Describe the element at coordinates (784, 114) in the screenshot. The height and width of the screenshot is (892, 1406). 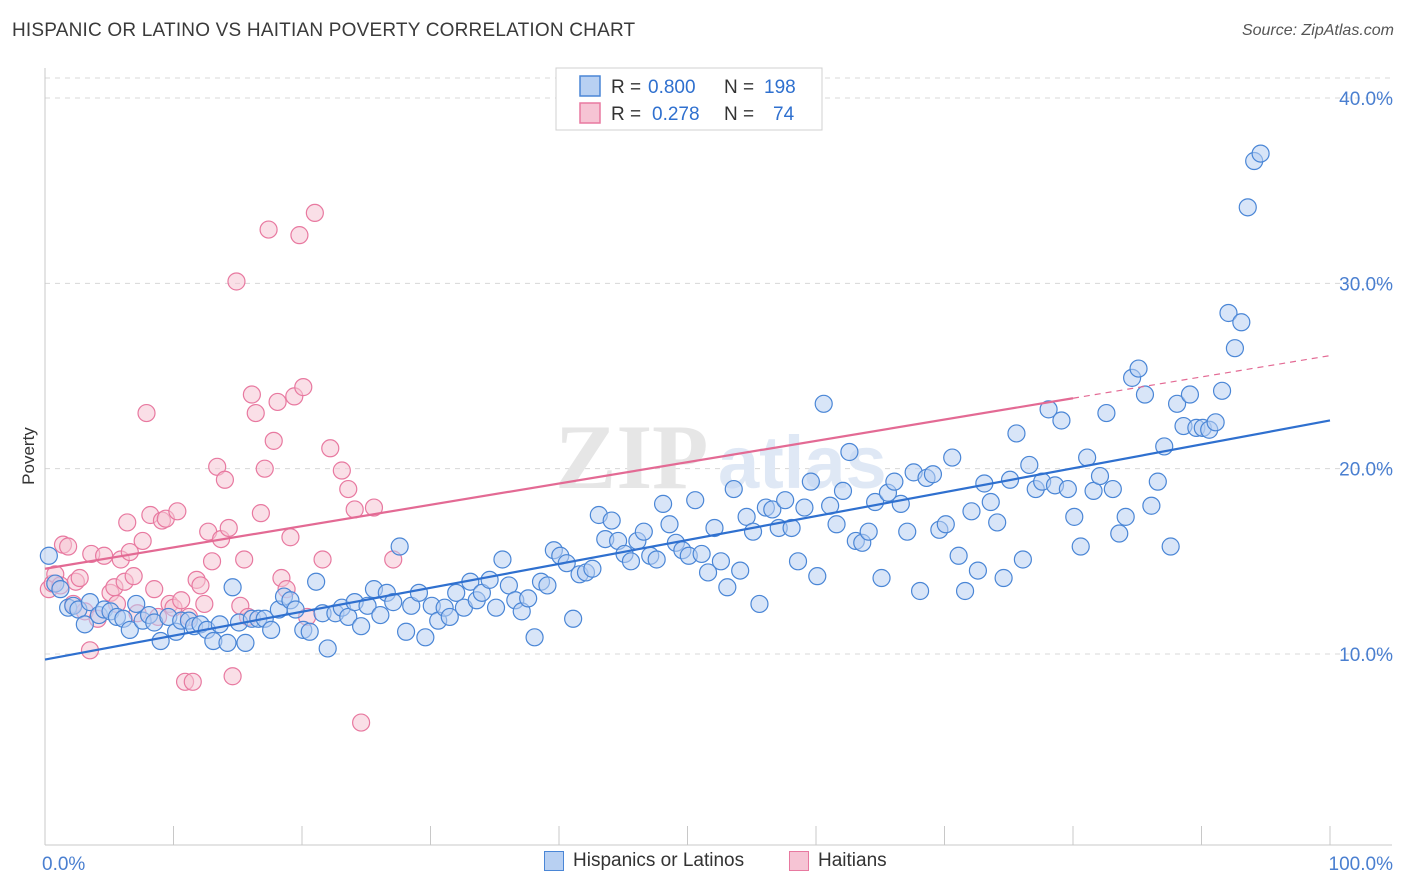
I see `legend-n-value: 74` at that location.